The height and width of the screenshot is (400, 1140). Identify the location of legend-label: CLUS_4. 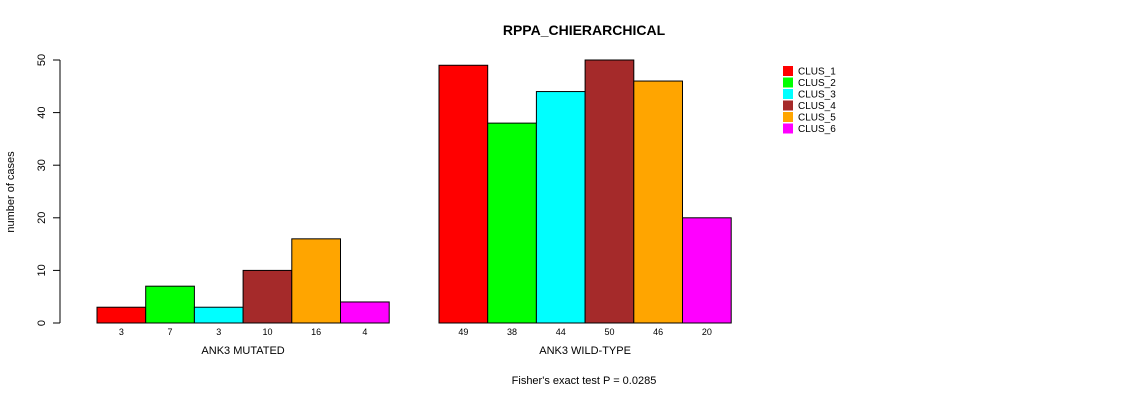
(817, 106).